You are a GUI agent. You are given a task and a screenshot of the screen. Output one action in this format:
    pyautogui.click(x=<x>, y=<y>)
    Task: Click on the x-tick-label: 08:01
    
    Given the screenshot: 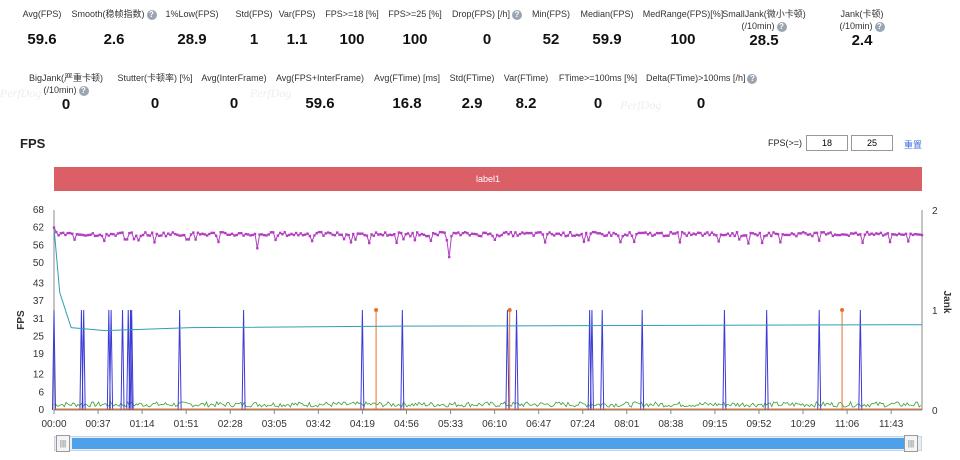 What is the action you would take?
    pyautogui.click(x=626, y=424)
    